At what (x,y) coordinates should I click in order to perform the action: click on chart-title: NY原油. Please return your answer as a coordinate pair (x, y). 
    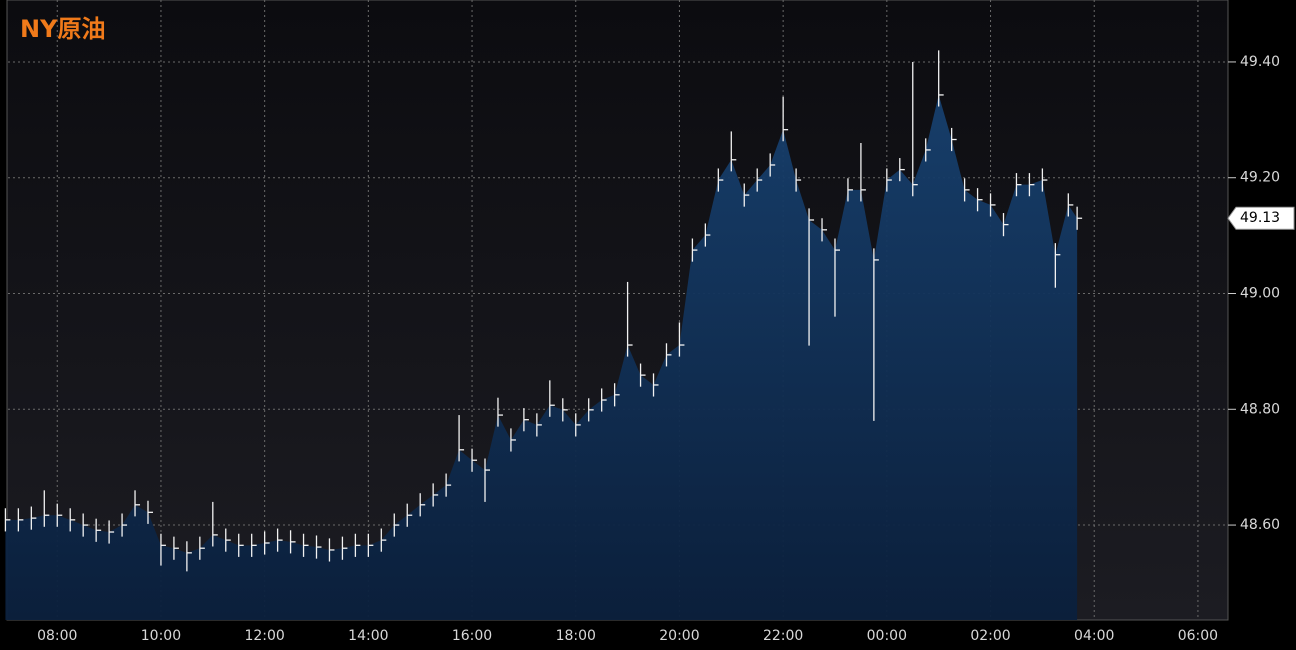
    Looking at the image, I should click on (62, 29).